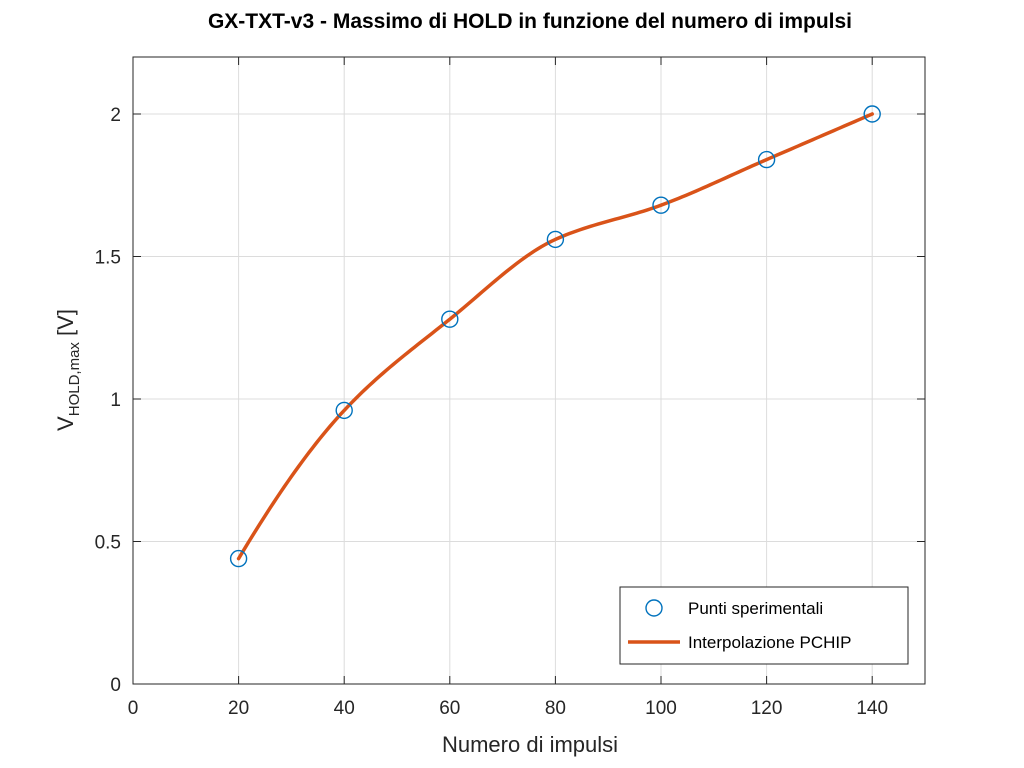  I want to click on y-axis-label-suffix: [V], so click(65, 325).